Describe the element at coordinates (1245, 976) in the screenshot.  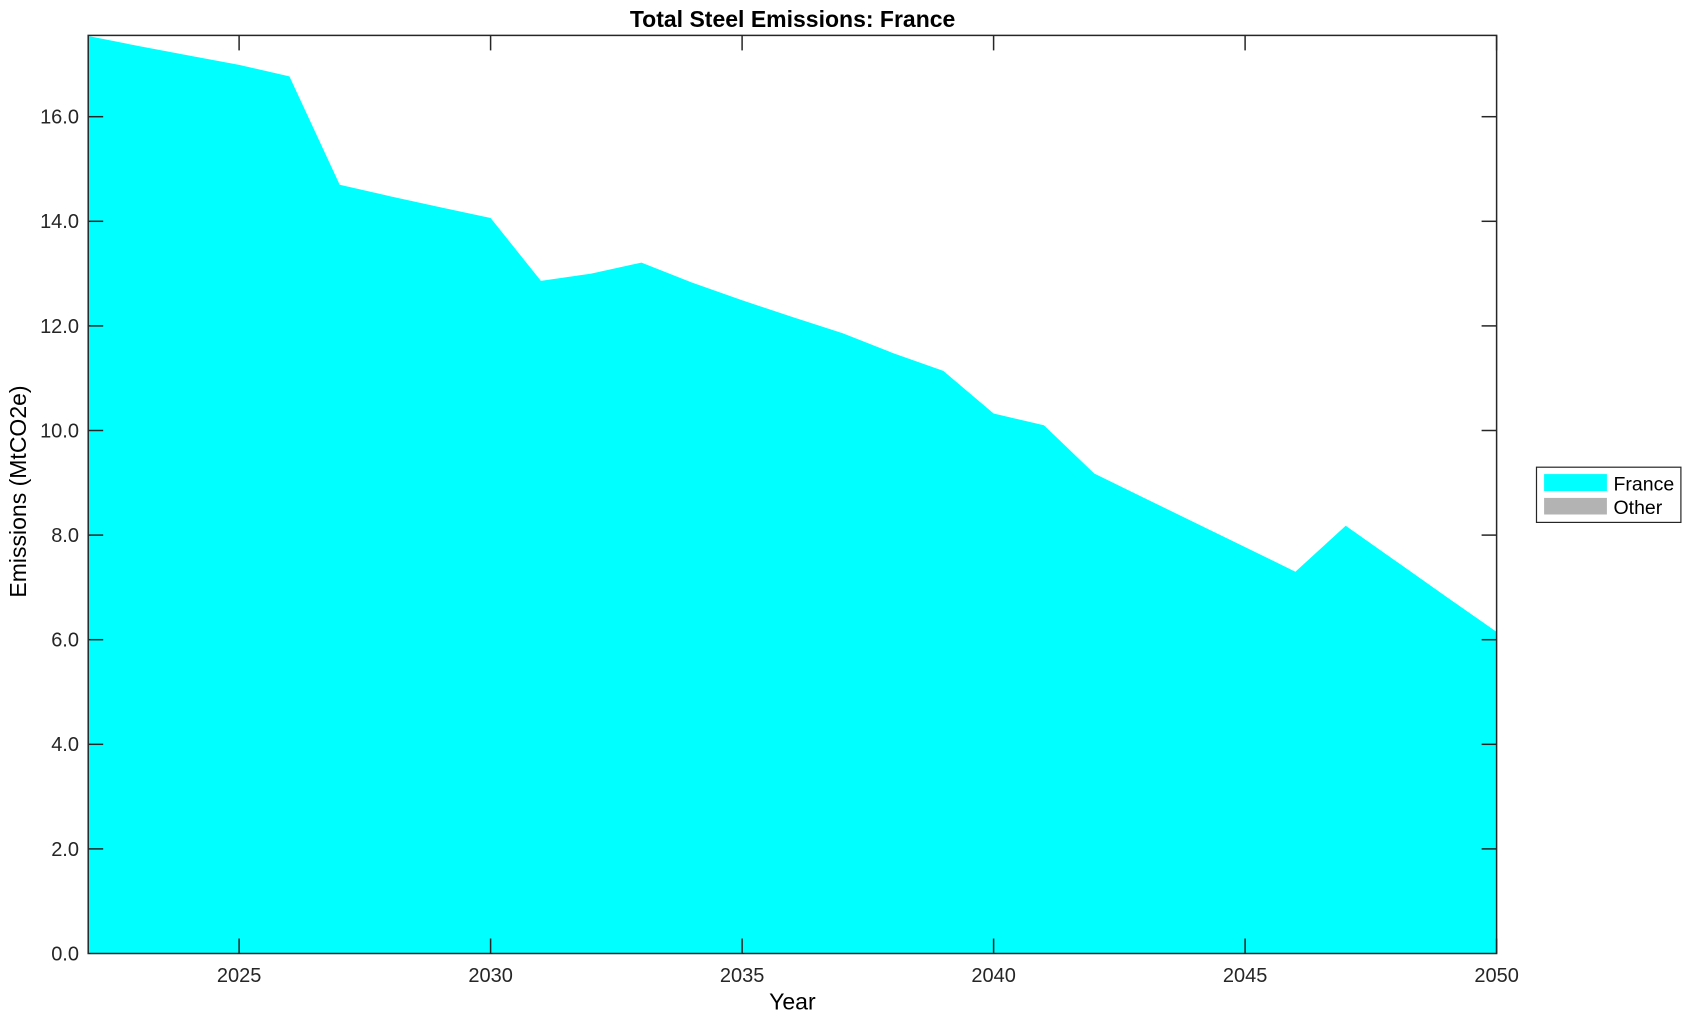
I see `svg-text: 2045` at that location.